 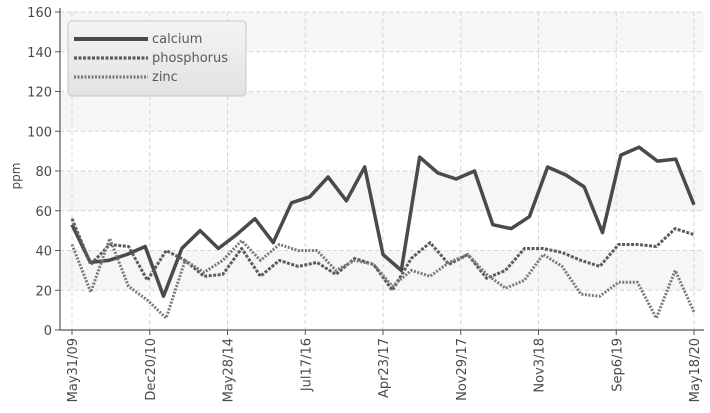 I want to click on x-tick-label: Sep6/19, so click(x=617, y=365).